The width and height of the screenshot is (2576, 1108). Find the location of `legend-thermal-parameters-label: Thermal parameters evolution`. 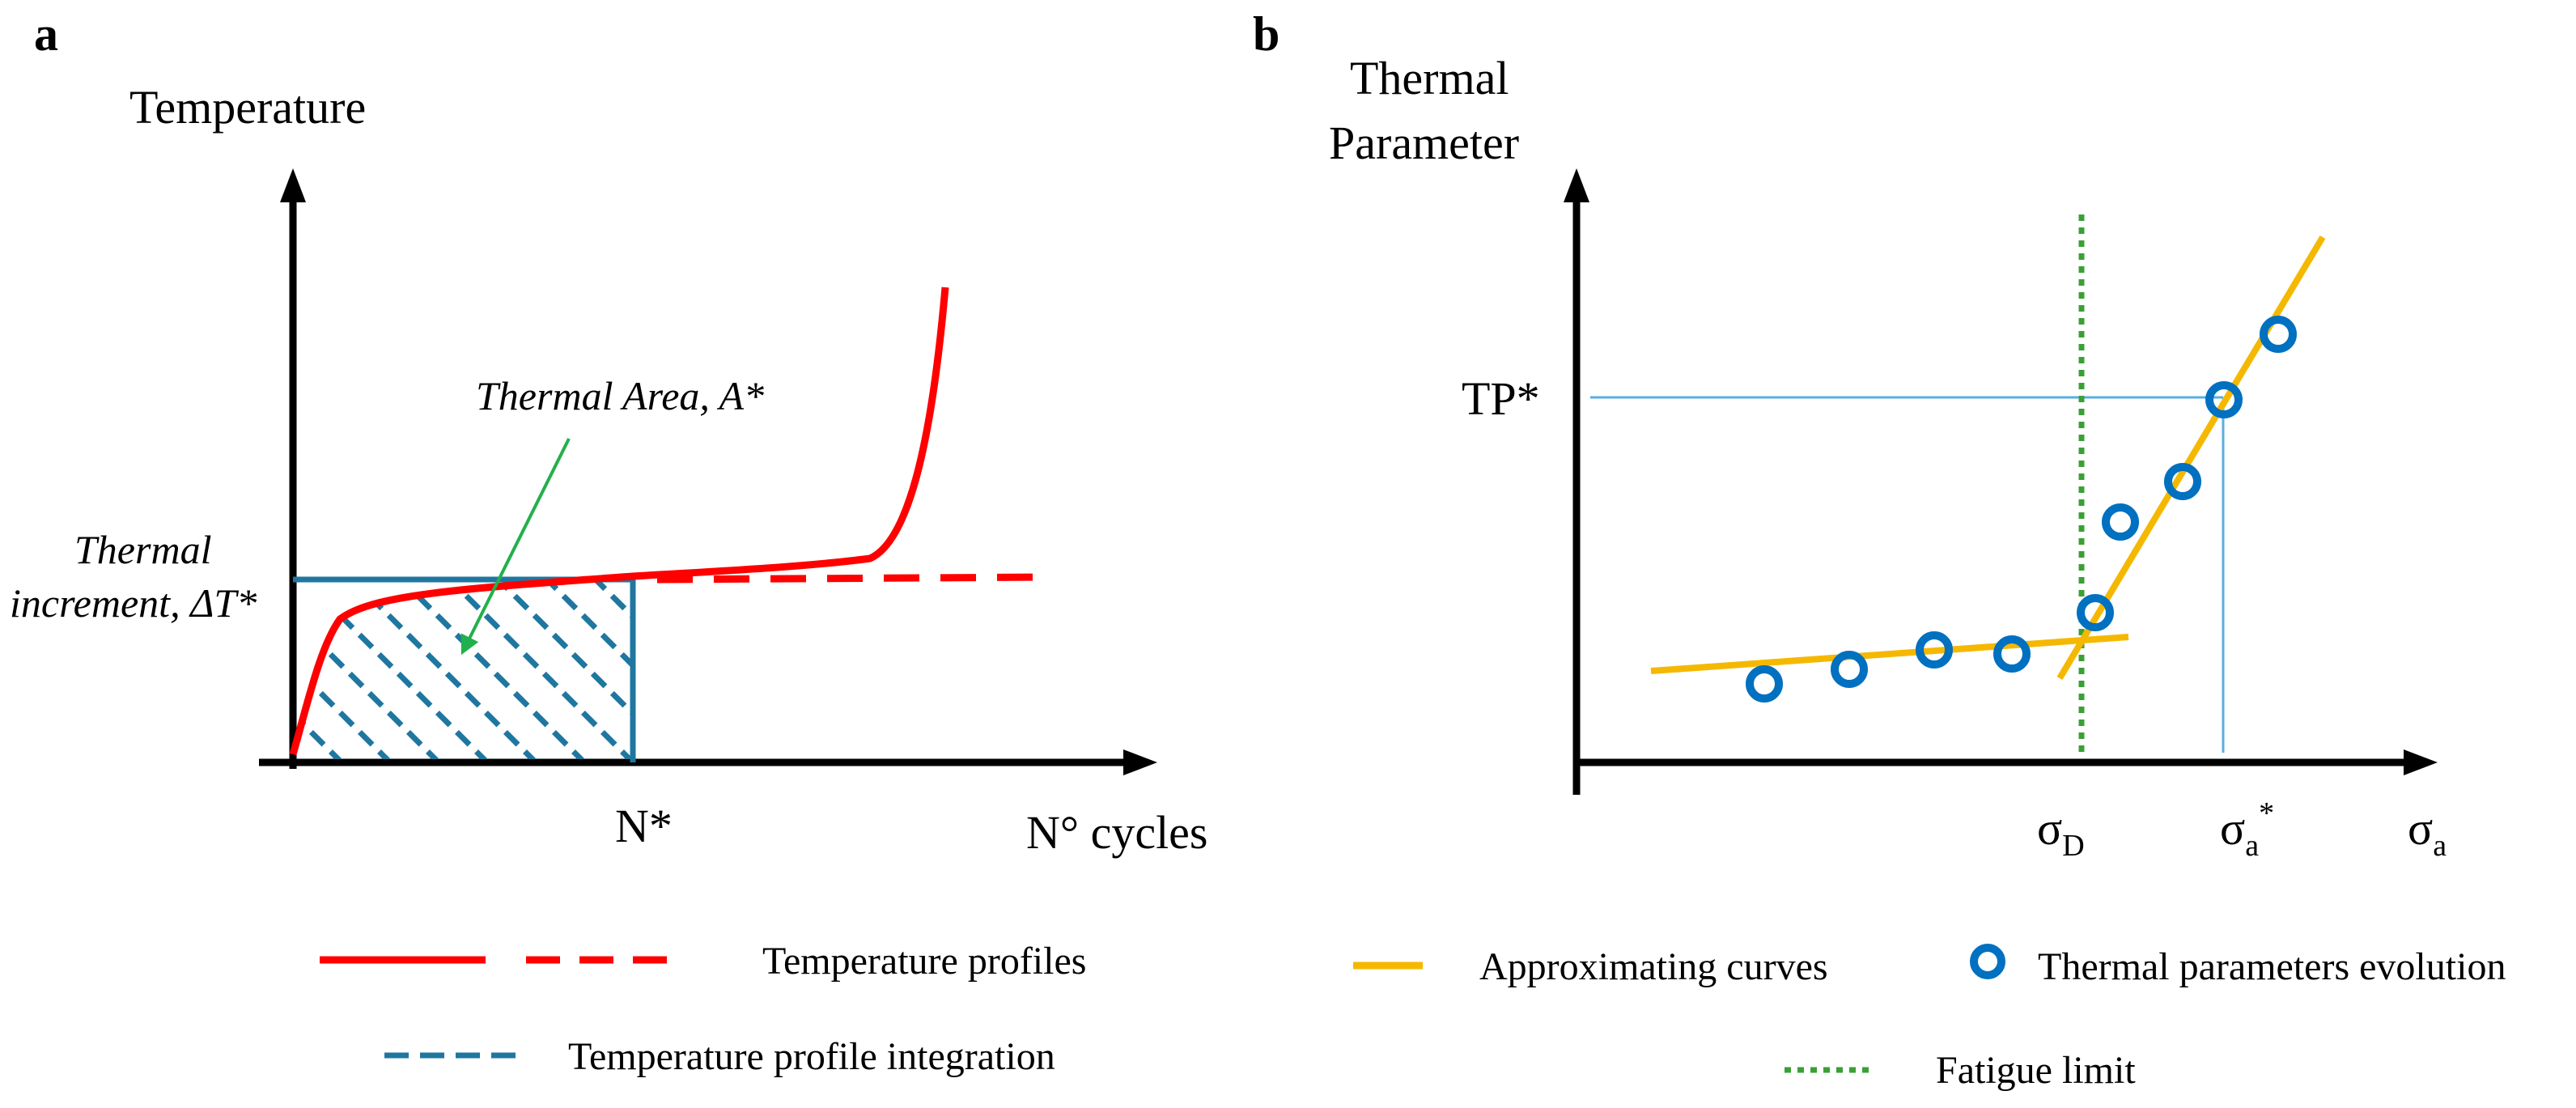

legend-thermal-parameters-label: Thermal parameters evolution is located at coordinates (2272, 966).